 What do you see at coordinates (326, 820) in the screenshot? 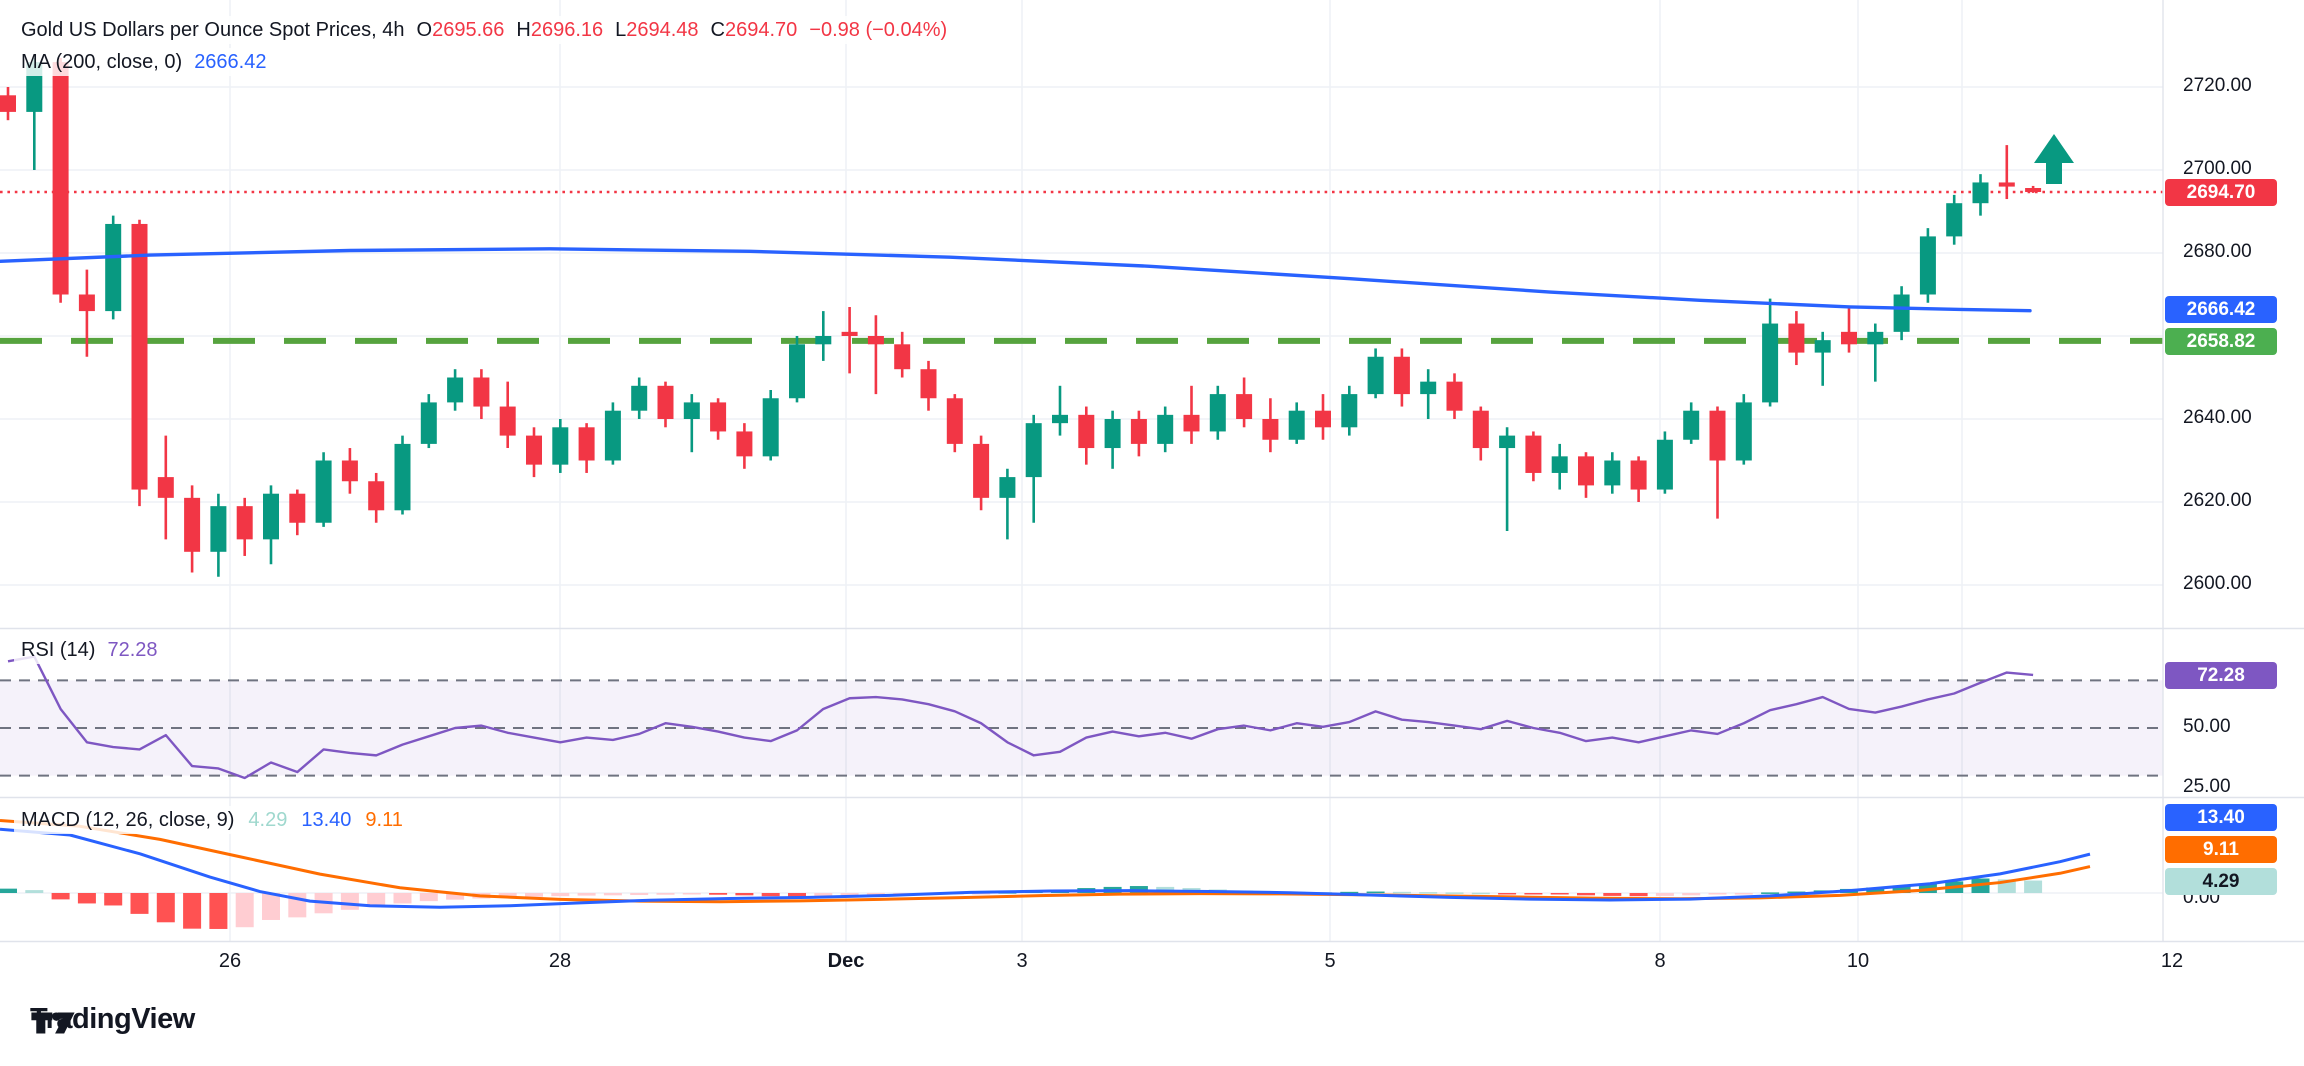
I see `macd-line-value: 13.40` at bounding box center [326, 820].